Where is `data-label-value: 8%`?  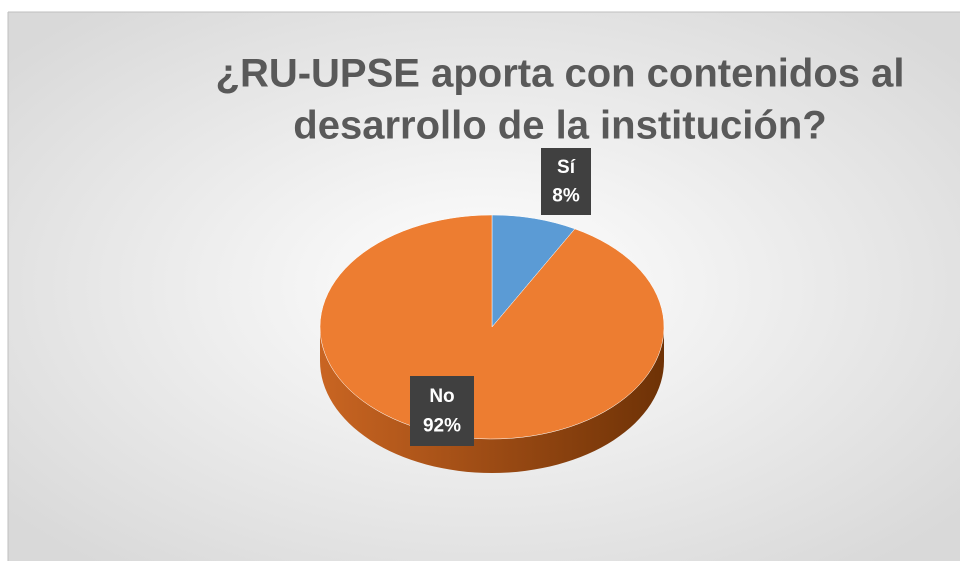 data-label-value: 8% is located at coordinates (566, 195).